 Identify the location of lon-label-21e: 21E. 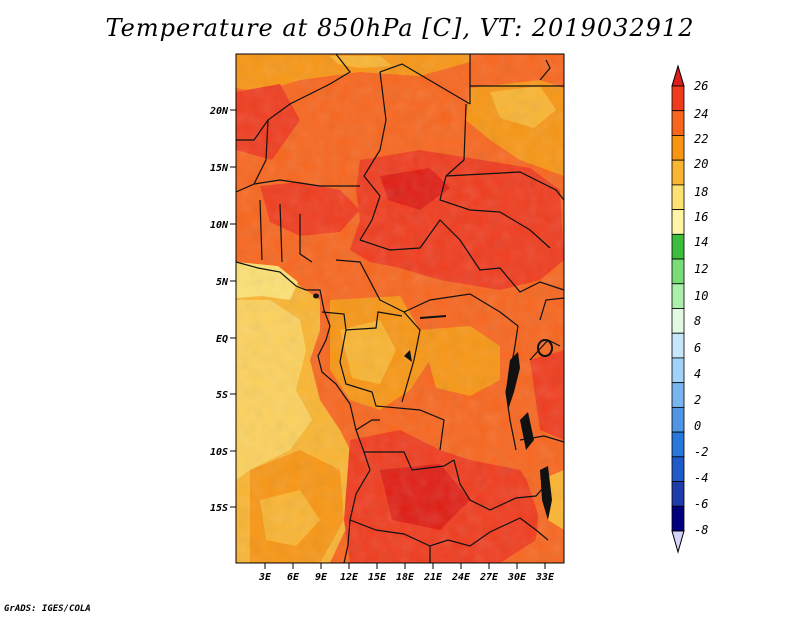
(433, 577).